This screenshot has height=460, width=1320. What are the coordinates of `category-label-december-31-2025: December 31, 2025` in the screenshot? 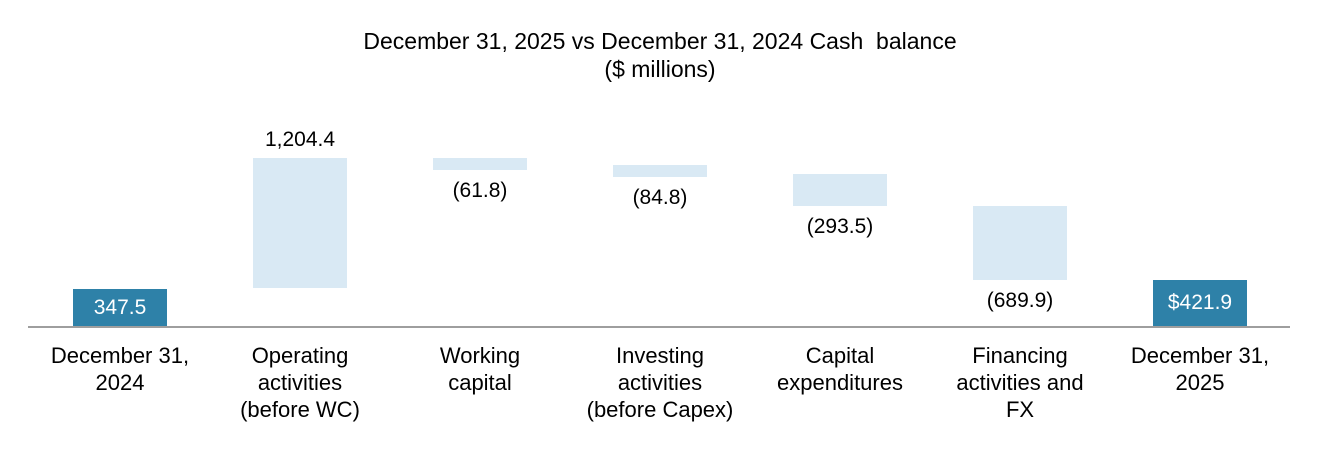 It's located at (1200, 369).